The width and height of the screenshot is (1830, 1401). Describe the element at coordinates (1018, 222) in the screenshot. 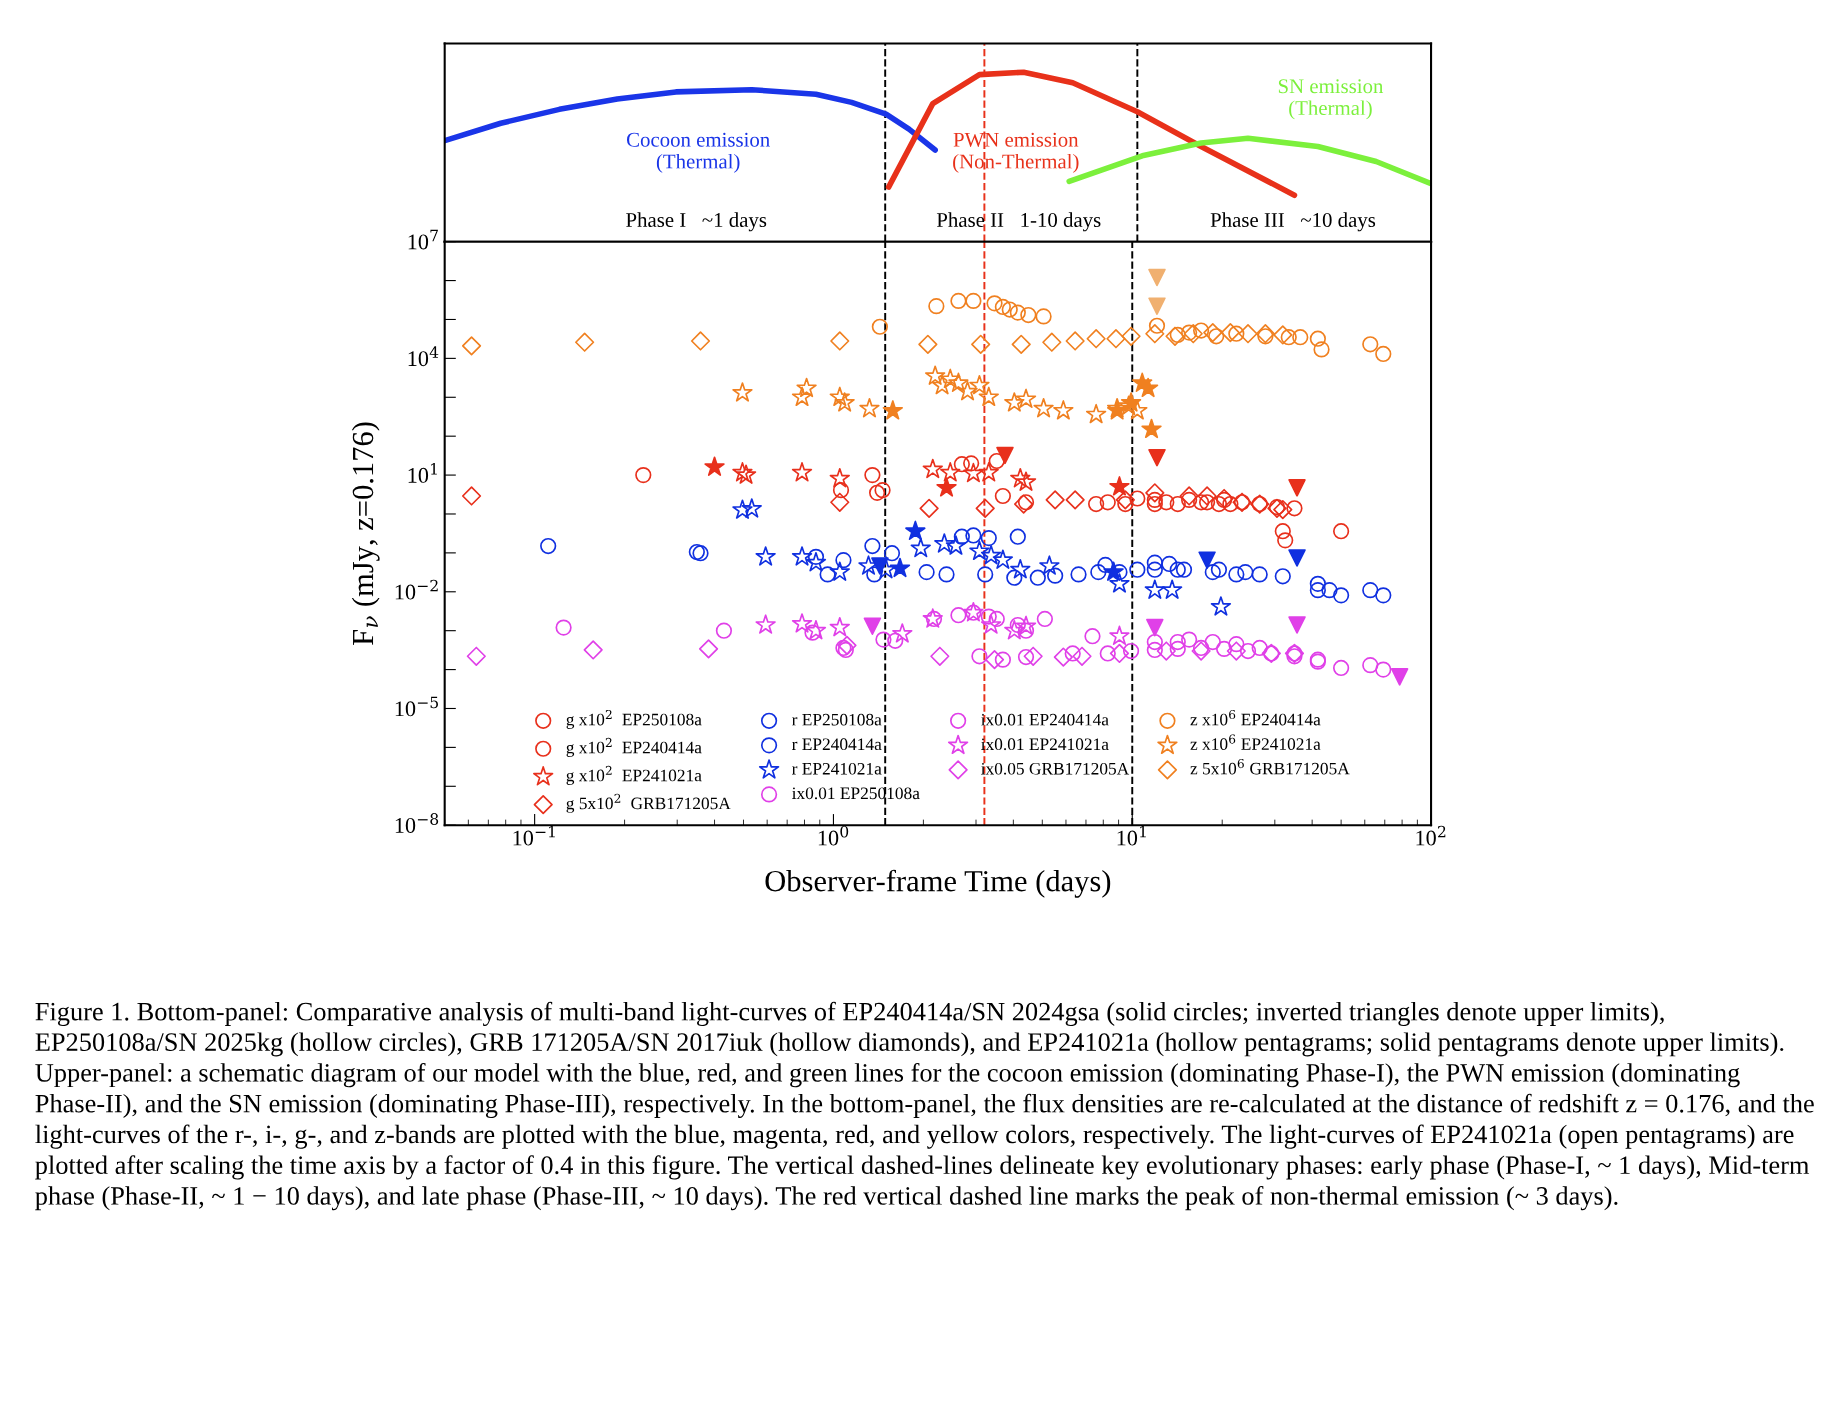

I see `annotation: Phase II 1-10 days` at that location.